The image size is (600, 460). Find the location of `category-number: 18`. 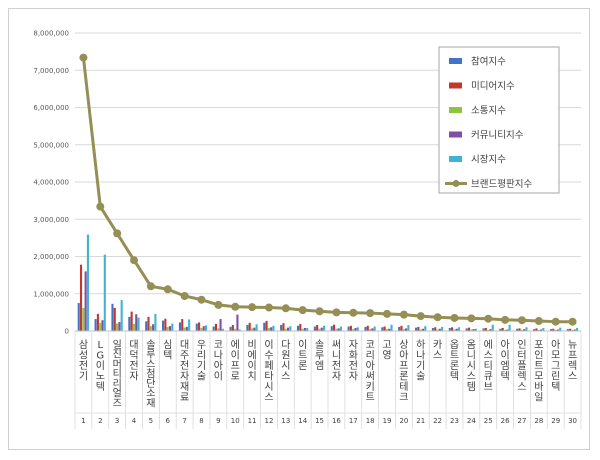

category-number: 18 is located at coordinates (370, 421).